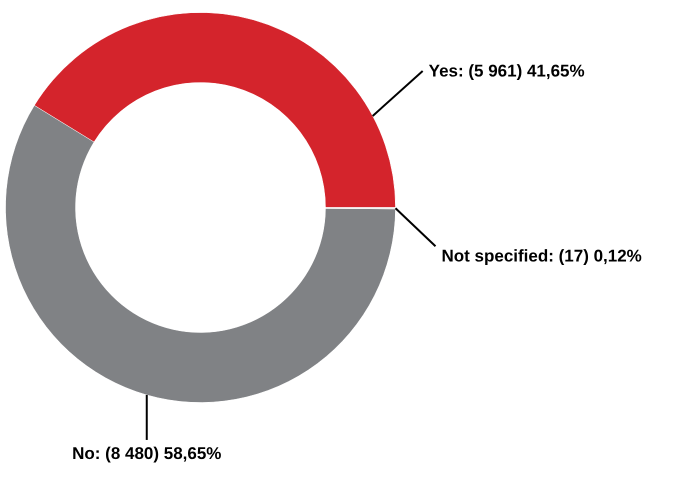 This screenshot has width=688, height=482. What do you see at coordinates (506, 70) in the screenshot?
I see `slice-label: Yes: (5 961) 41,65%` at bounding box center [506, 70].